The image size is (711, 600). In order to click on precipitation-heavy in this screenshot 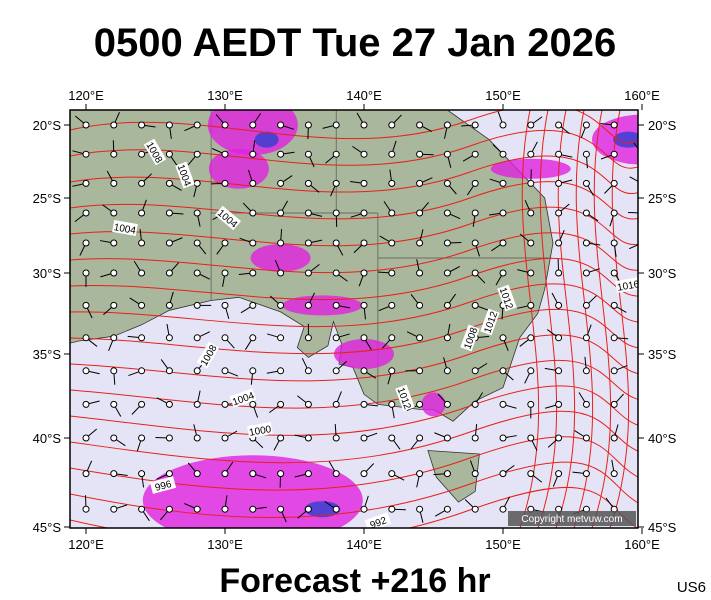, I will do `click(266, 139)`.